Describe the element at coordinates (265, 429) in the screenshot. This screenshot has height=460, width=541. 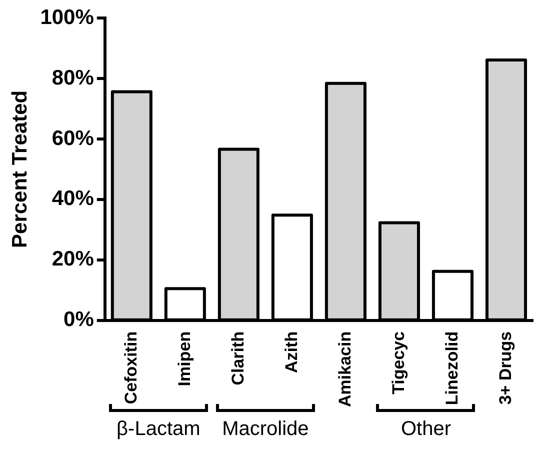
I see `text: Macrolide` at that location.